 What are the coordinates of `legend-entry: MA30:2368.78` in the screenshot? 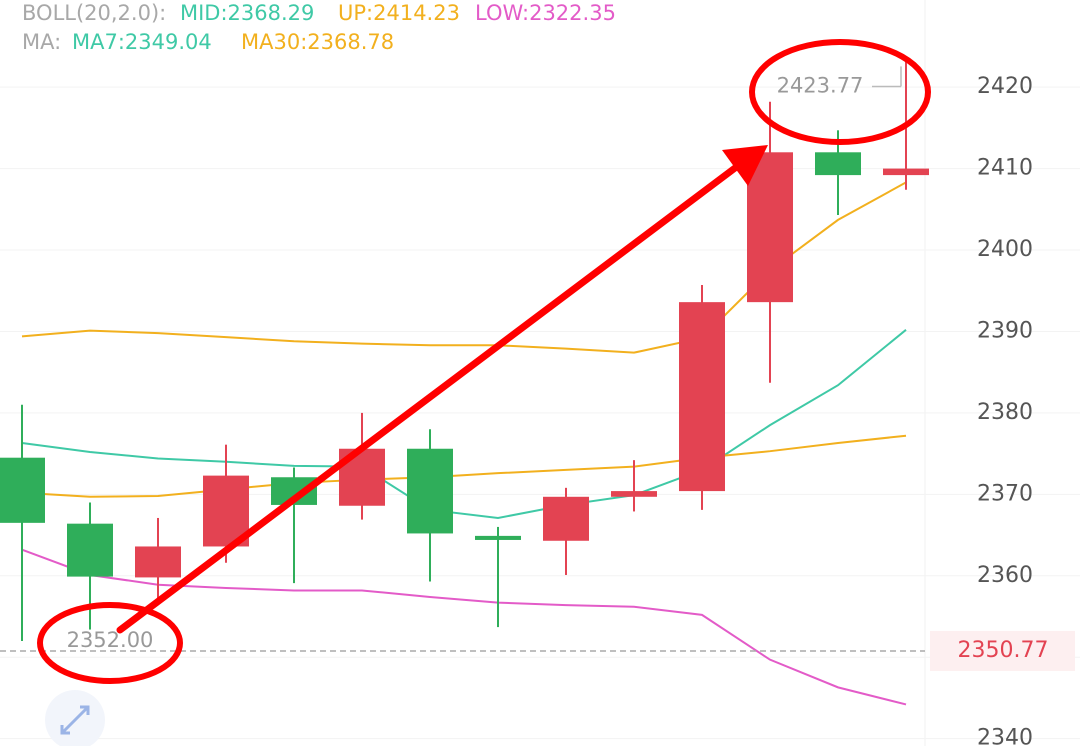 It's located at (317, 42).